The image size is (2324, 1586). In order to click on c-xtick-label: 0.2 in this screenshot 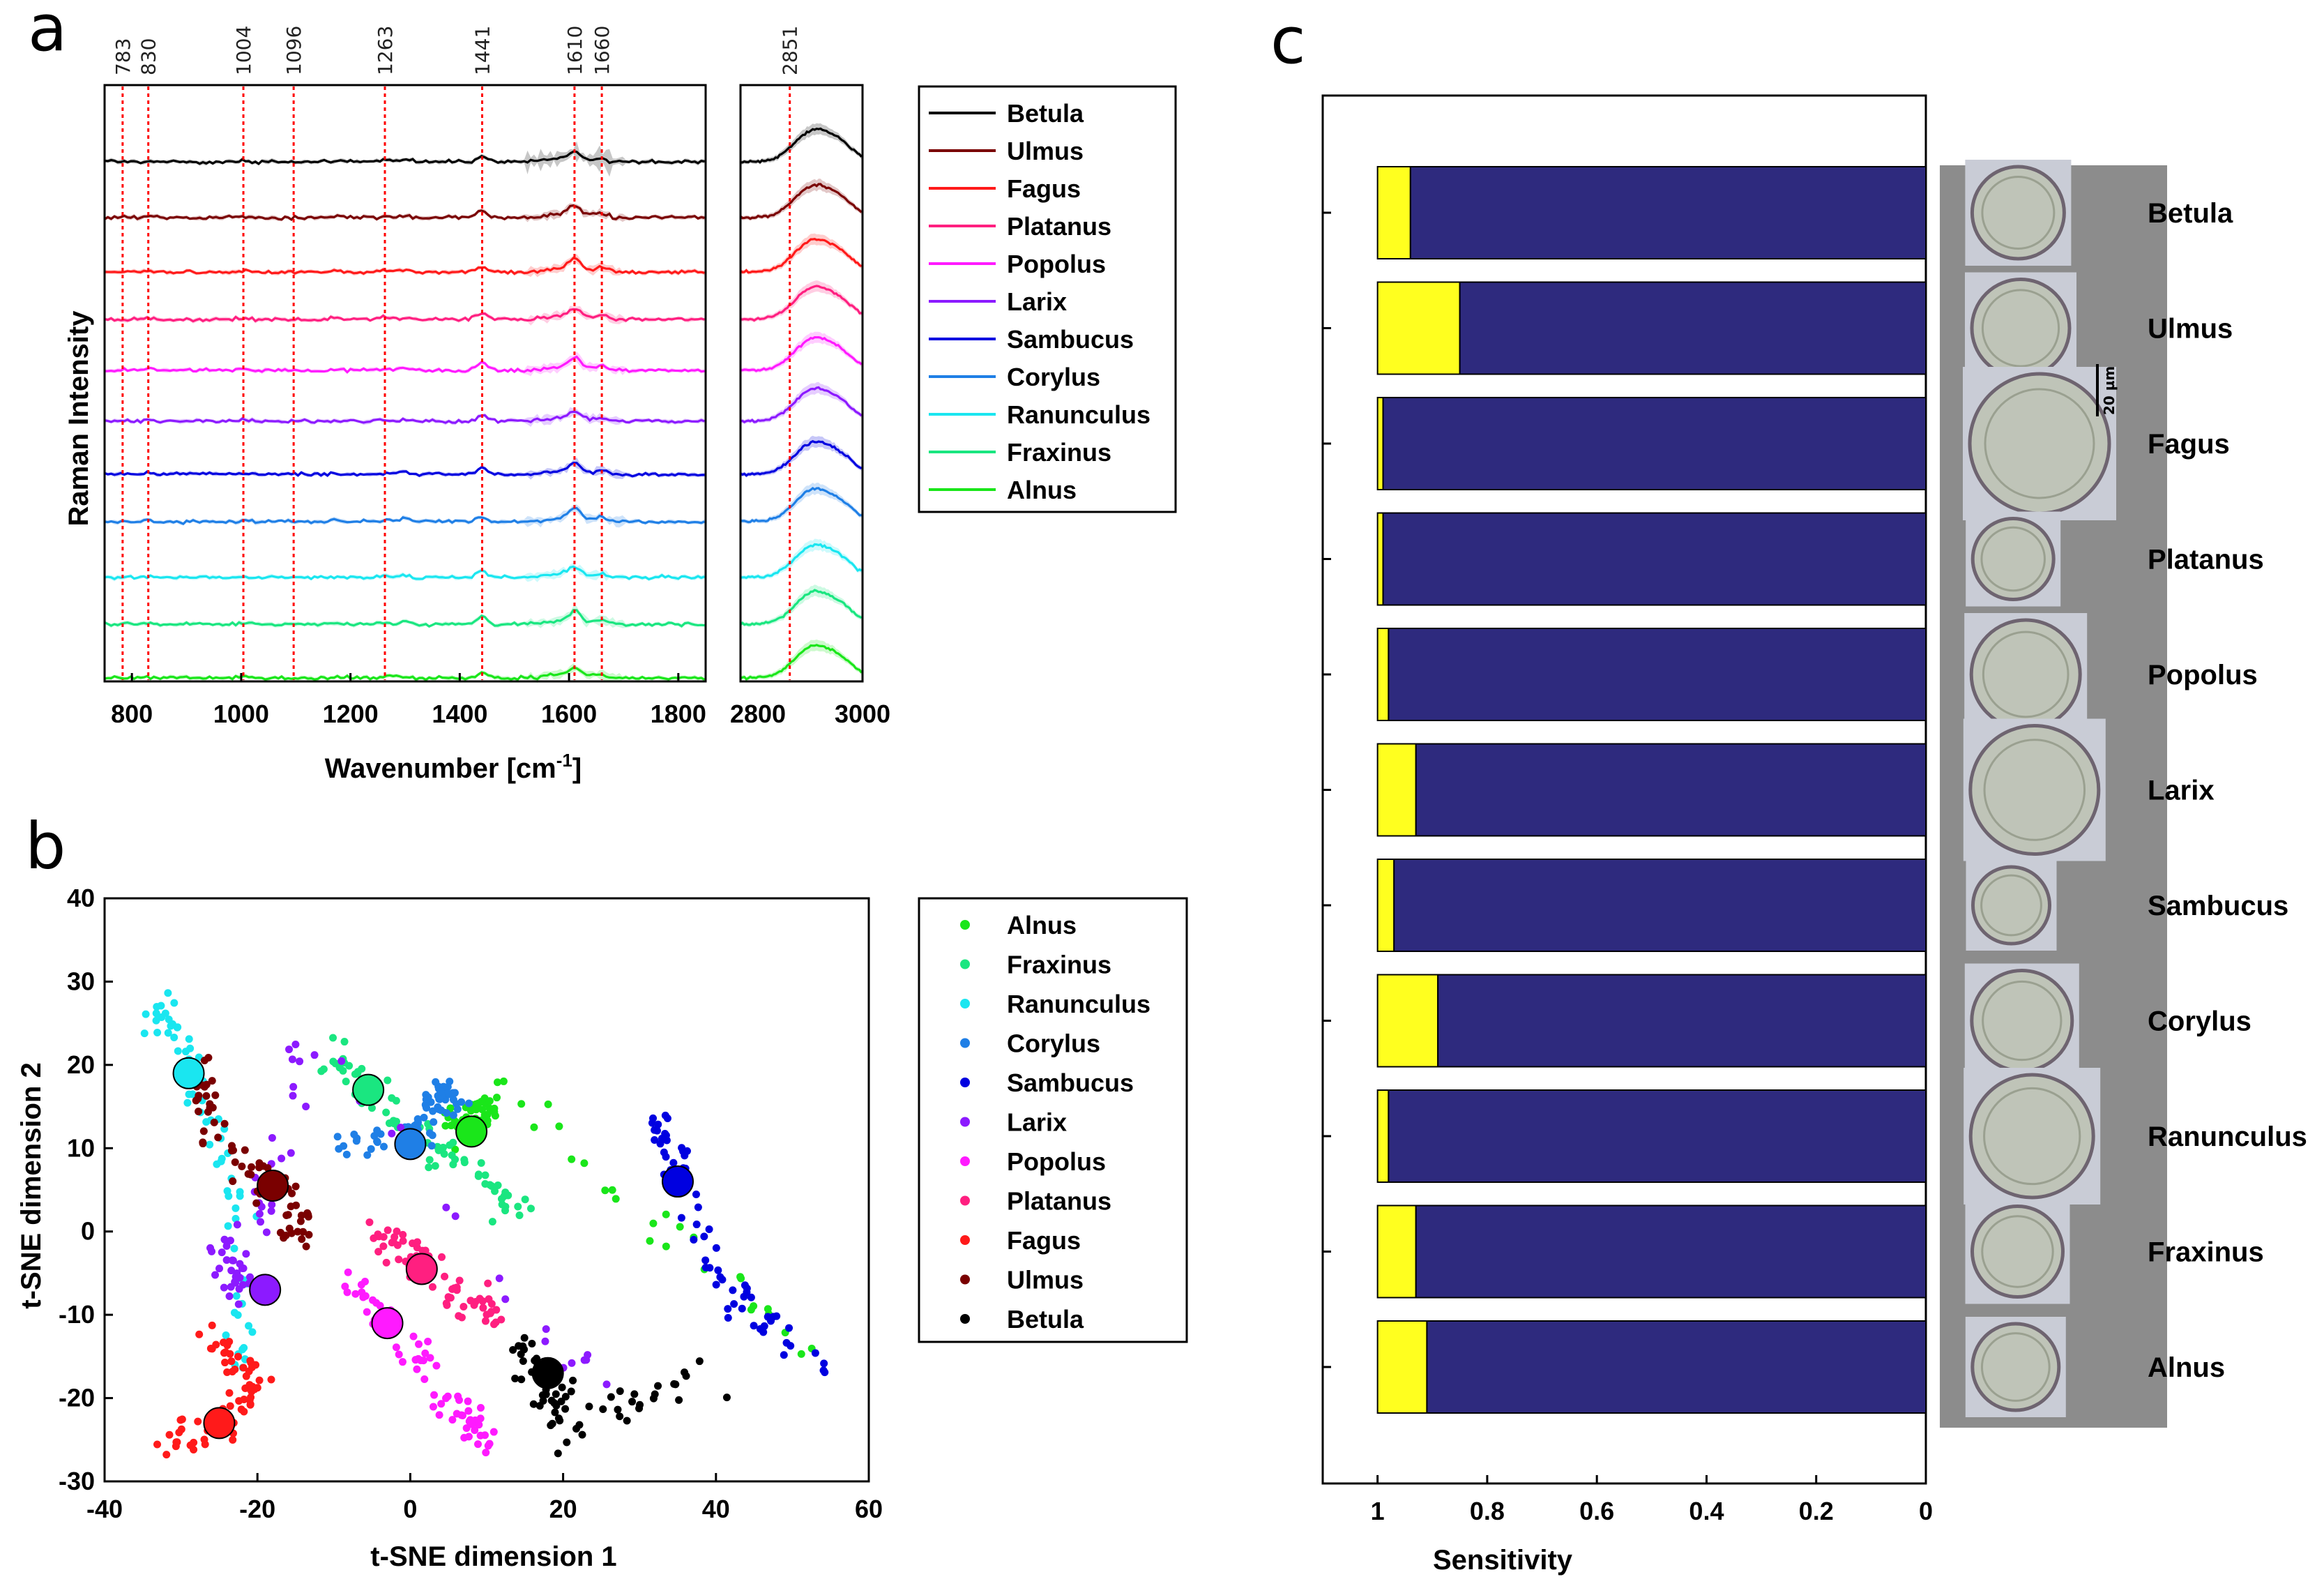, I will do `click(1816, 1511)`.